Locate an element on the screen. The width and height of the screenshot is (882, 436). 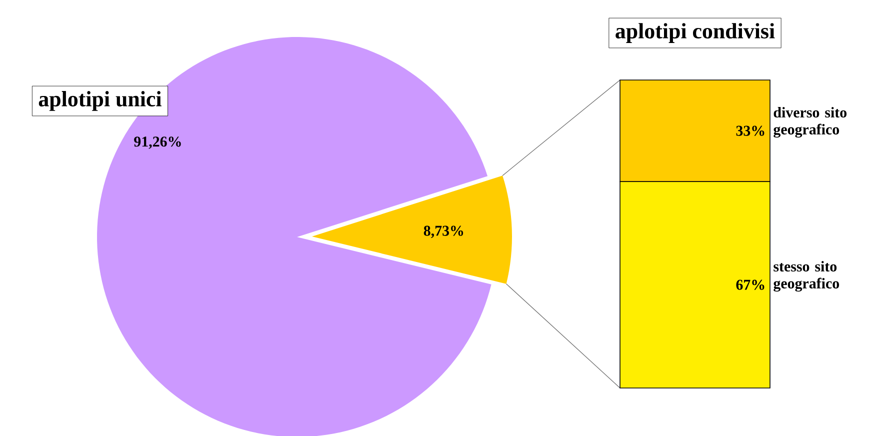
data-label: 91,26% is located at coordinates (157, 142).